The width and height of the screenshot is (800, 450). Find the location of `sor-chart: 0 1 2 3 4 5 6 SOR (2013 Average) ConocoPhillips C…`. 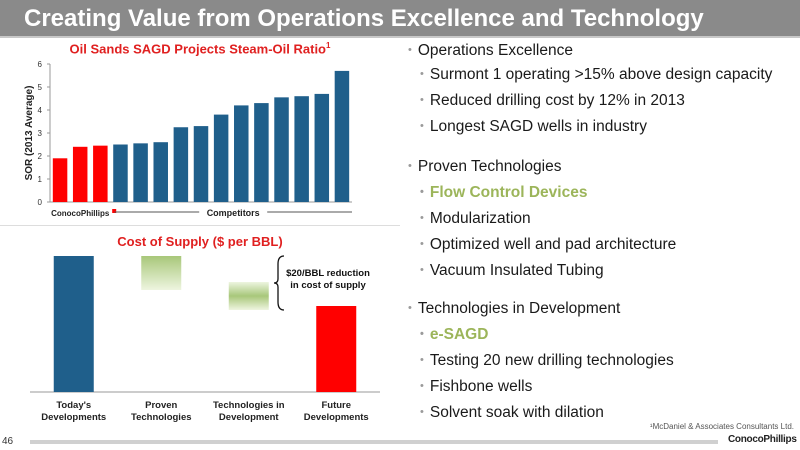

sor-chart: 0 1 2 3 4 5 6 SOR (2013 Average) ConocoPhillips C… is located at coordinates (188, 139).